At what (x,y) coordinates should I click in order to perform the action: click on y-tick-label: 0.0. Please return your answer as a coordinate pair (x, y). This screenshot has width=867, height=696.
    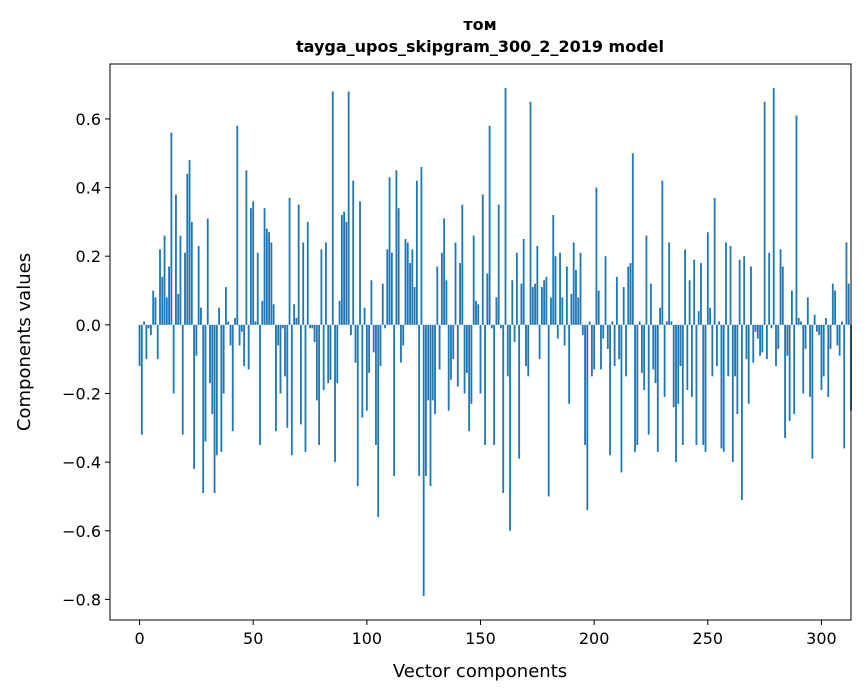
    Looking at the image, I should click on (88, 325).